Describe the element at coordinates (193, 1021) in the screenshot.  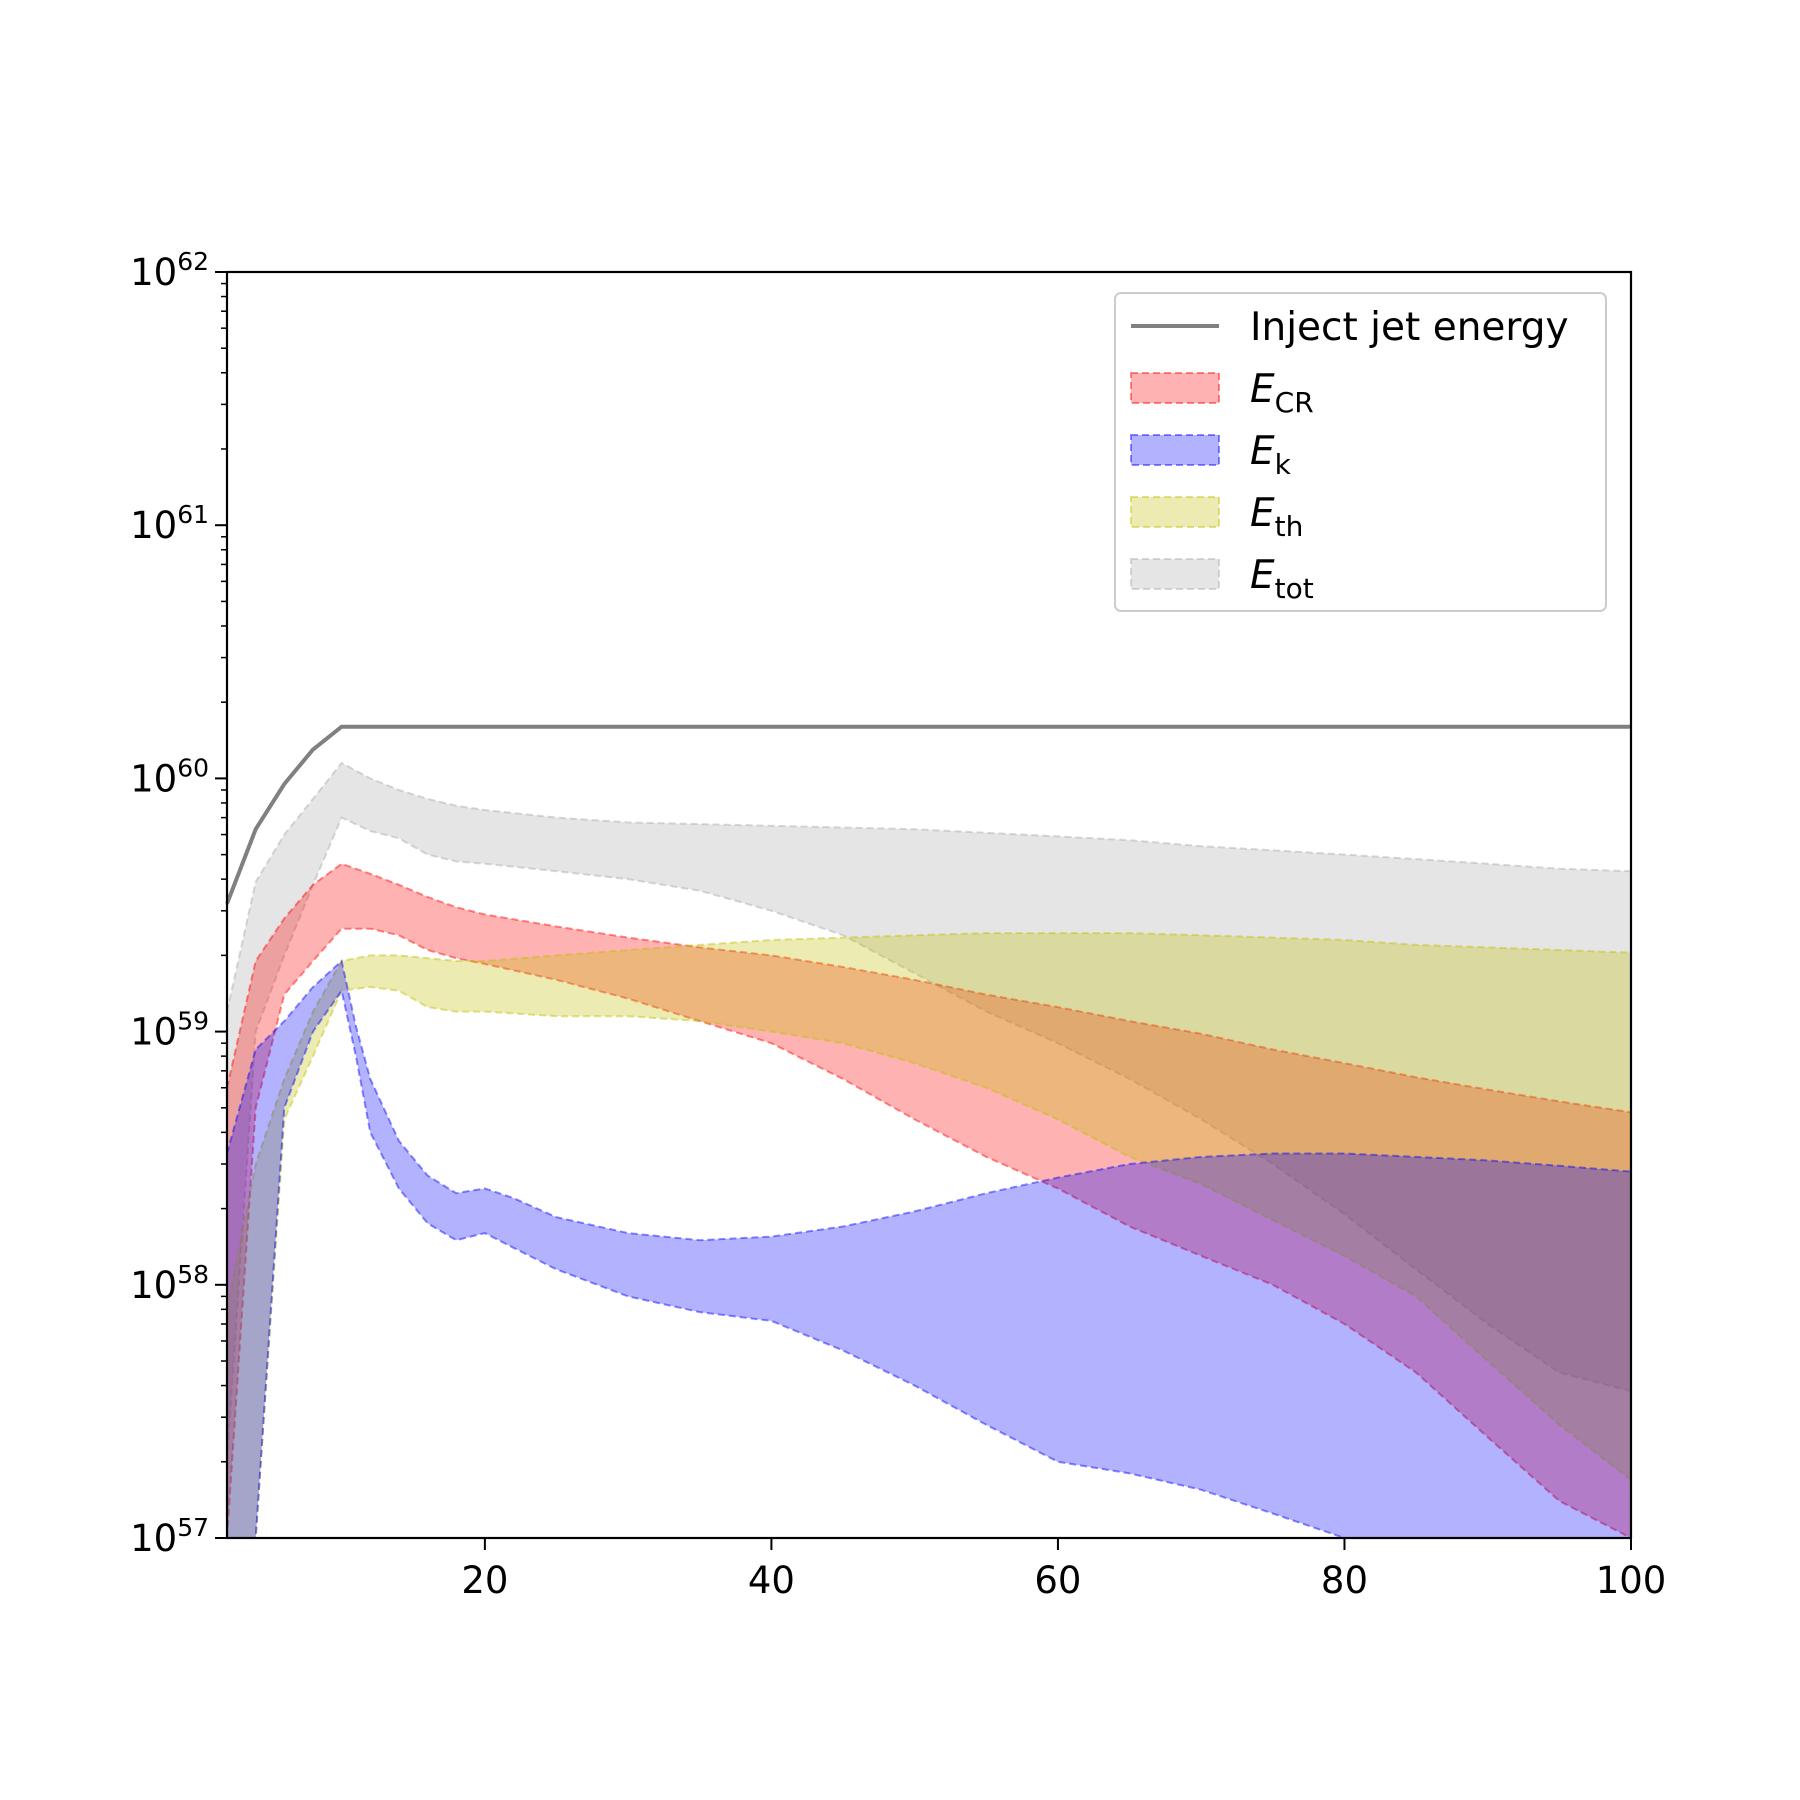
I see `y-tick-exp: 59` at that location.